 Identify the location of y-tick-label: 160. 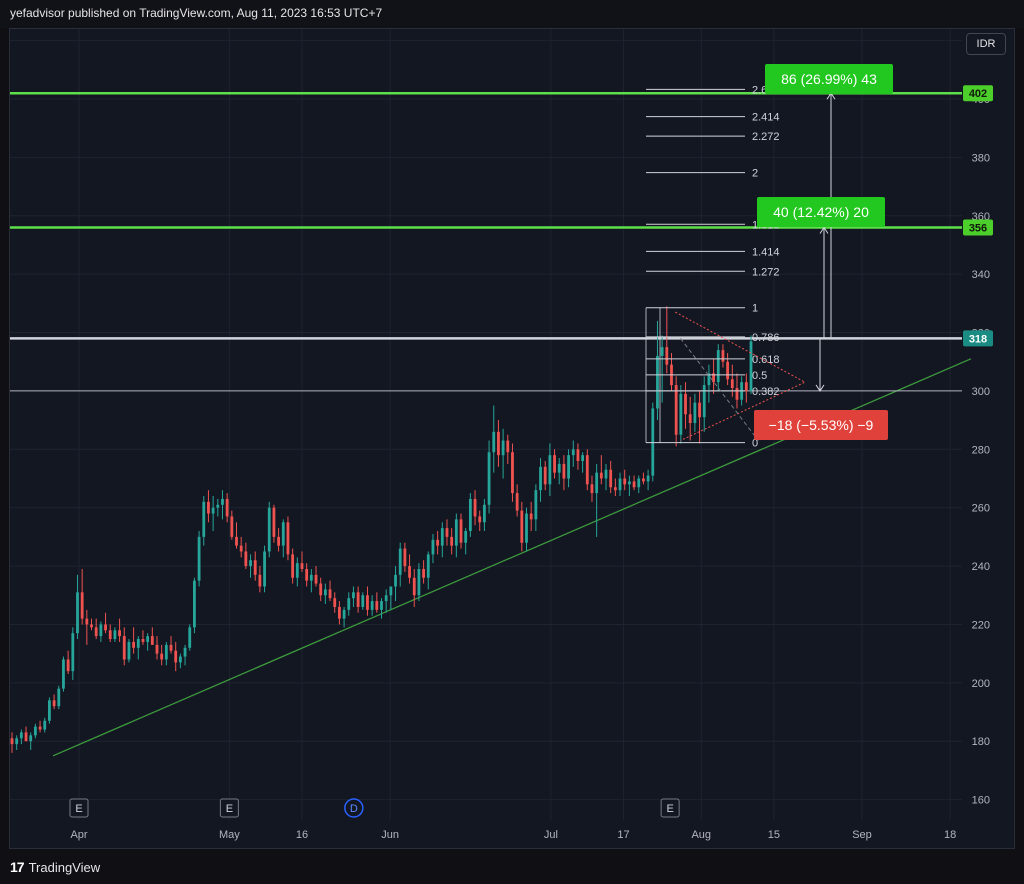
(981, 801).